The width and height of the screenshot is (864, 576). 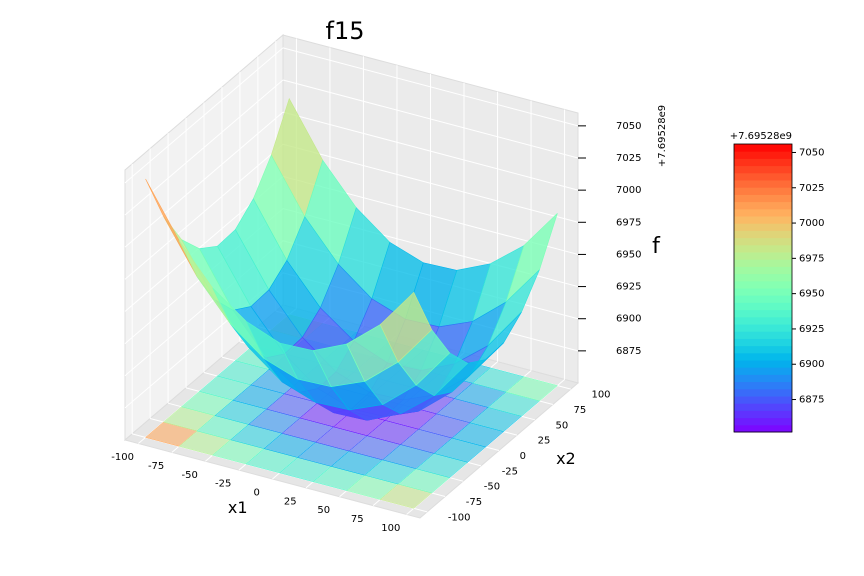 What do you see at coordinates (811, 364) in the screenshot?
I see `colorbar-tick-label: 6900` at bounding box center [811, 364].